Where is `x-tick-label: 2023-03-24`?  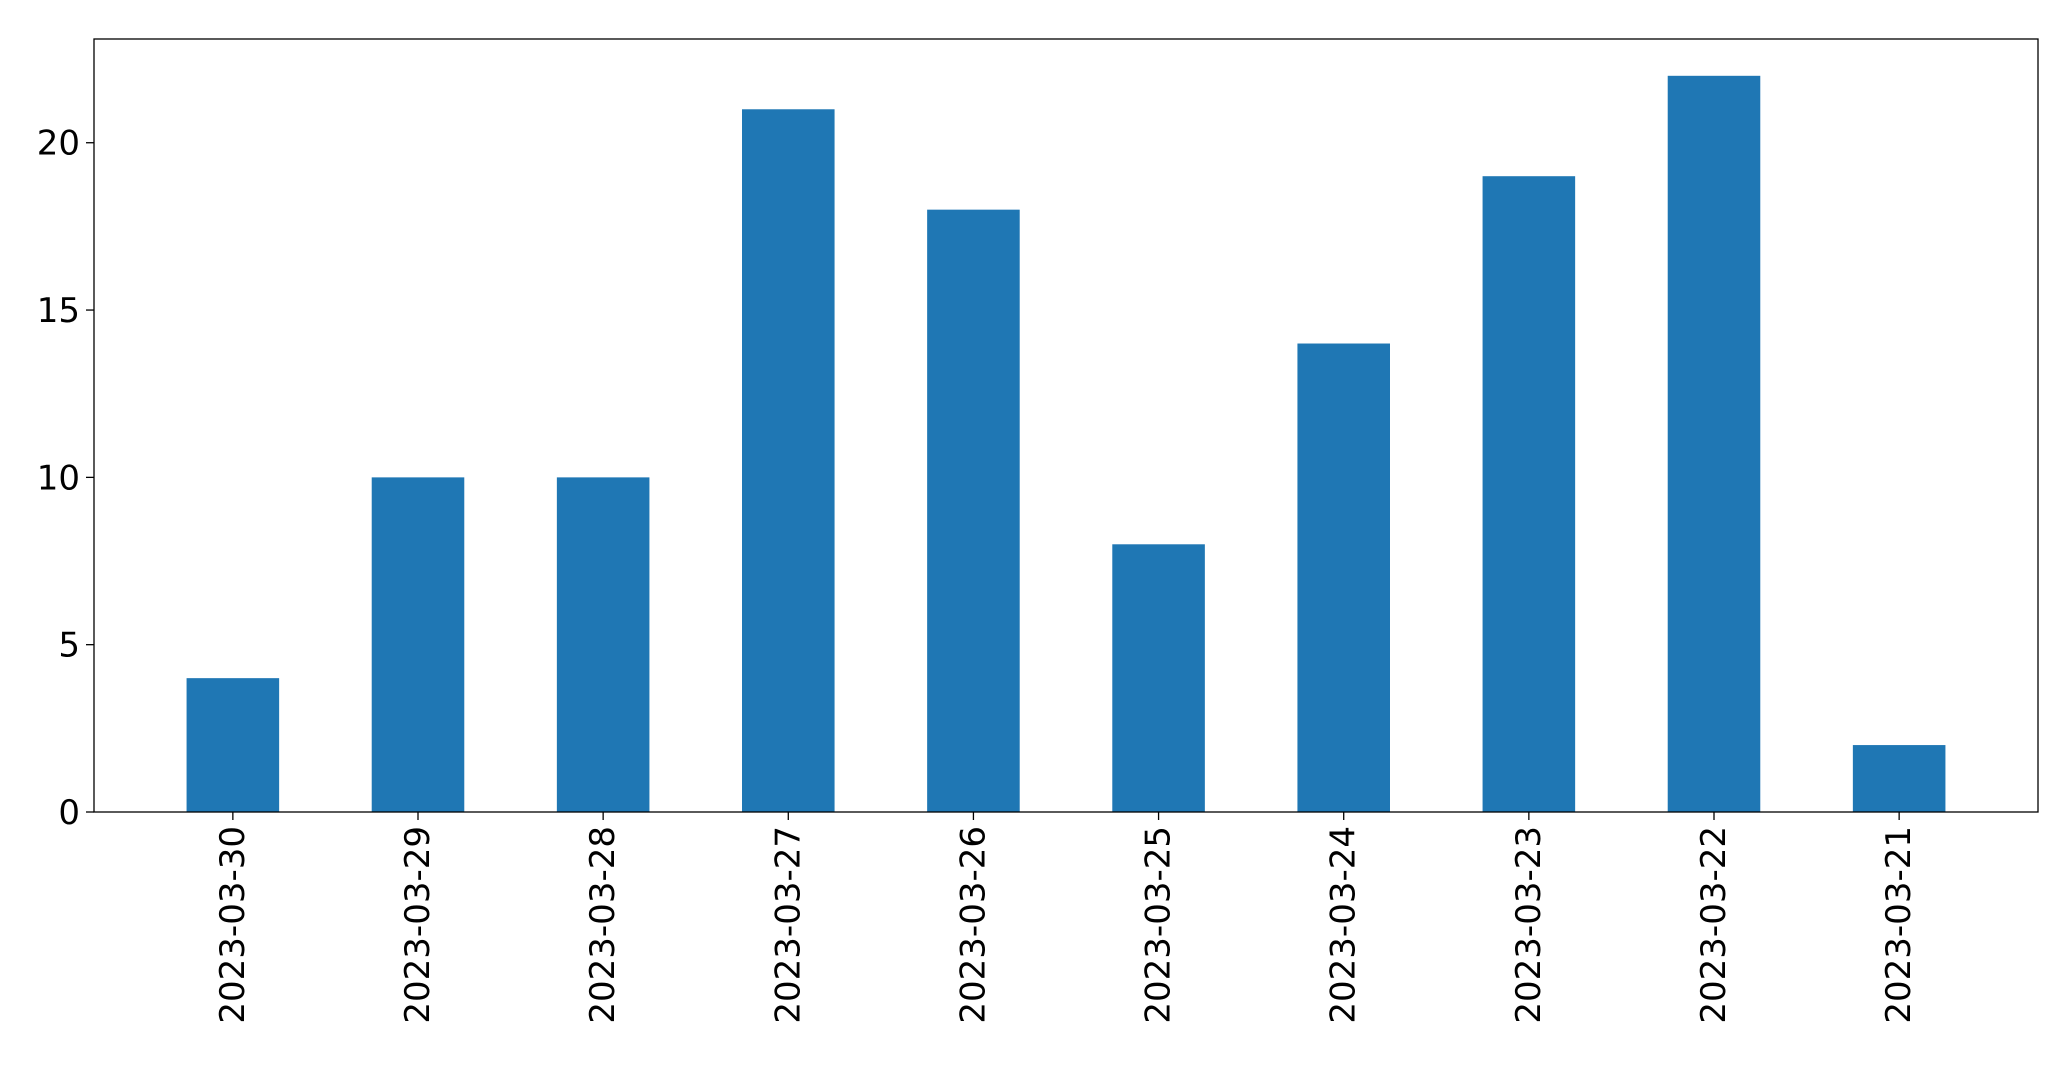 x-tick-label: 2023-03-24 is located at coordinates (1344, 925).